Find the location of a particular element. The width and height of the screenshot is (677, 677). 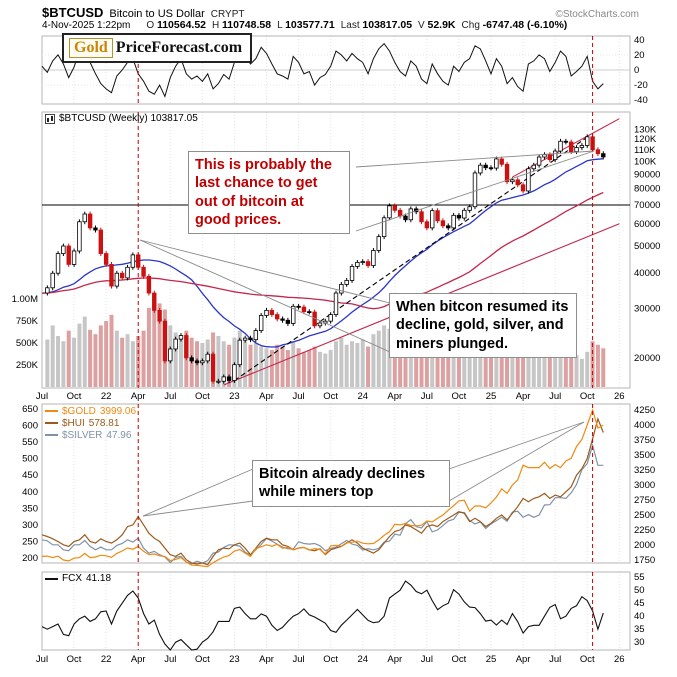

svg-text: 750K is located at coordinates (27, 321).